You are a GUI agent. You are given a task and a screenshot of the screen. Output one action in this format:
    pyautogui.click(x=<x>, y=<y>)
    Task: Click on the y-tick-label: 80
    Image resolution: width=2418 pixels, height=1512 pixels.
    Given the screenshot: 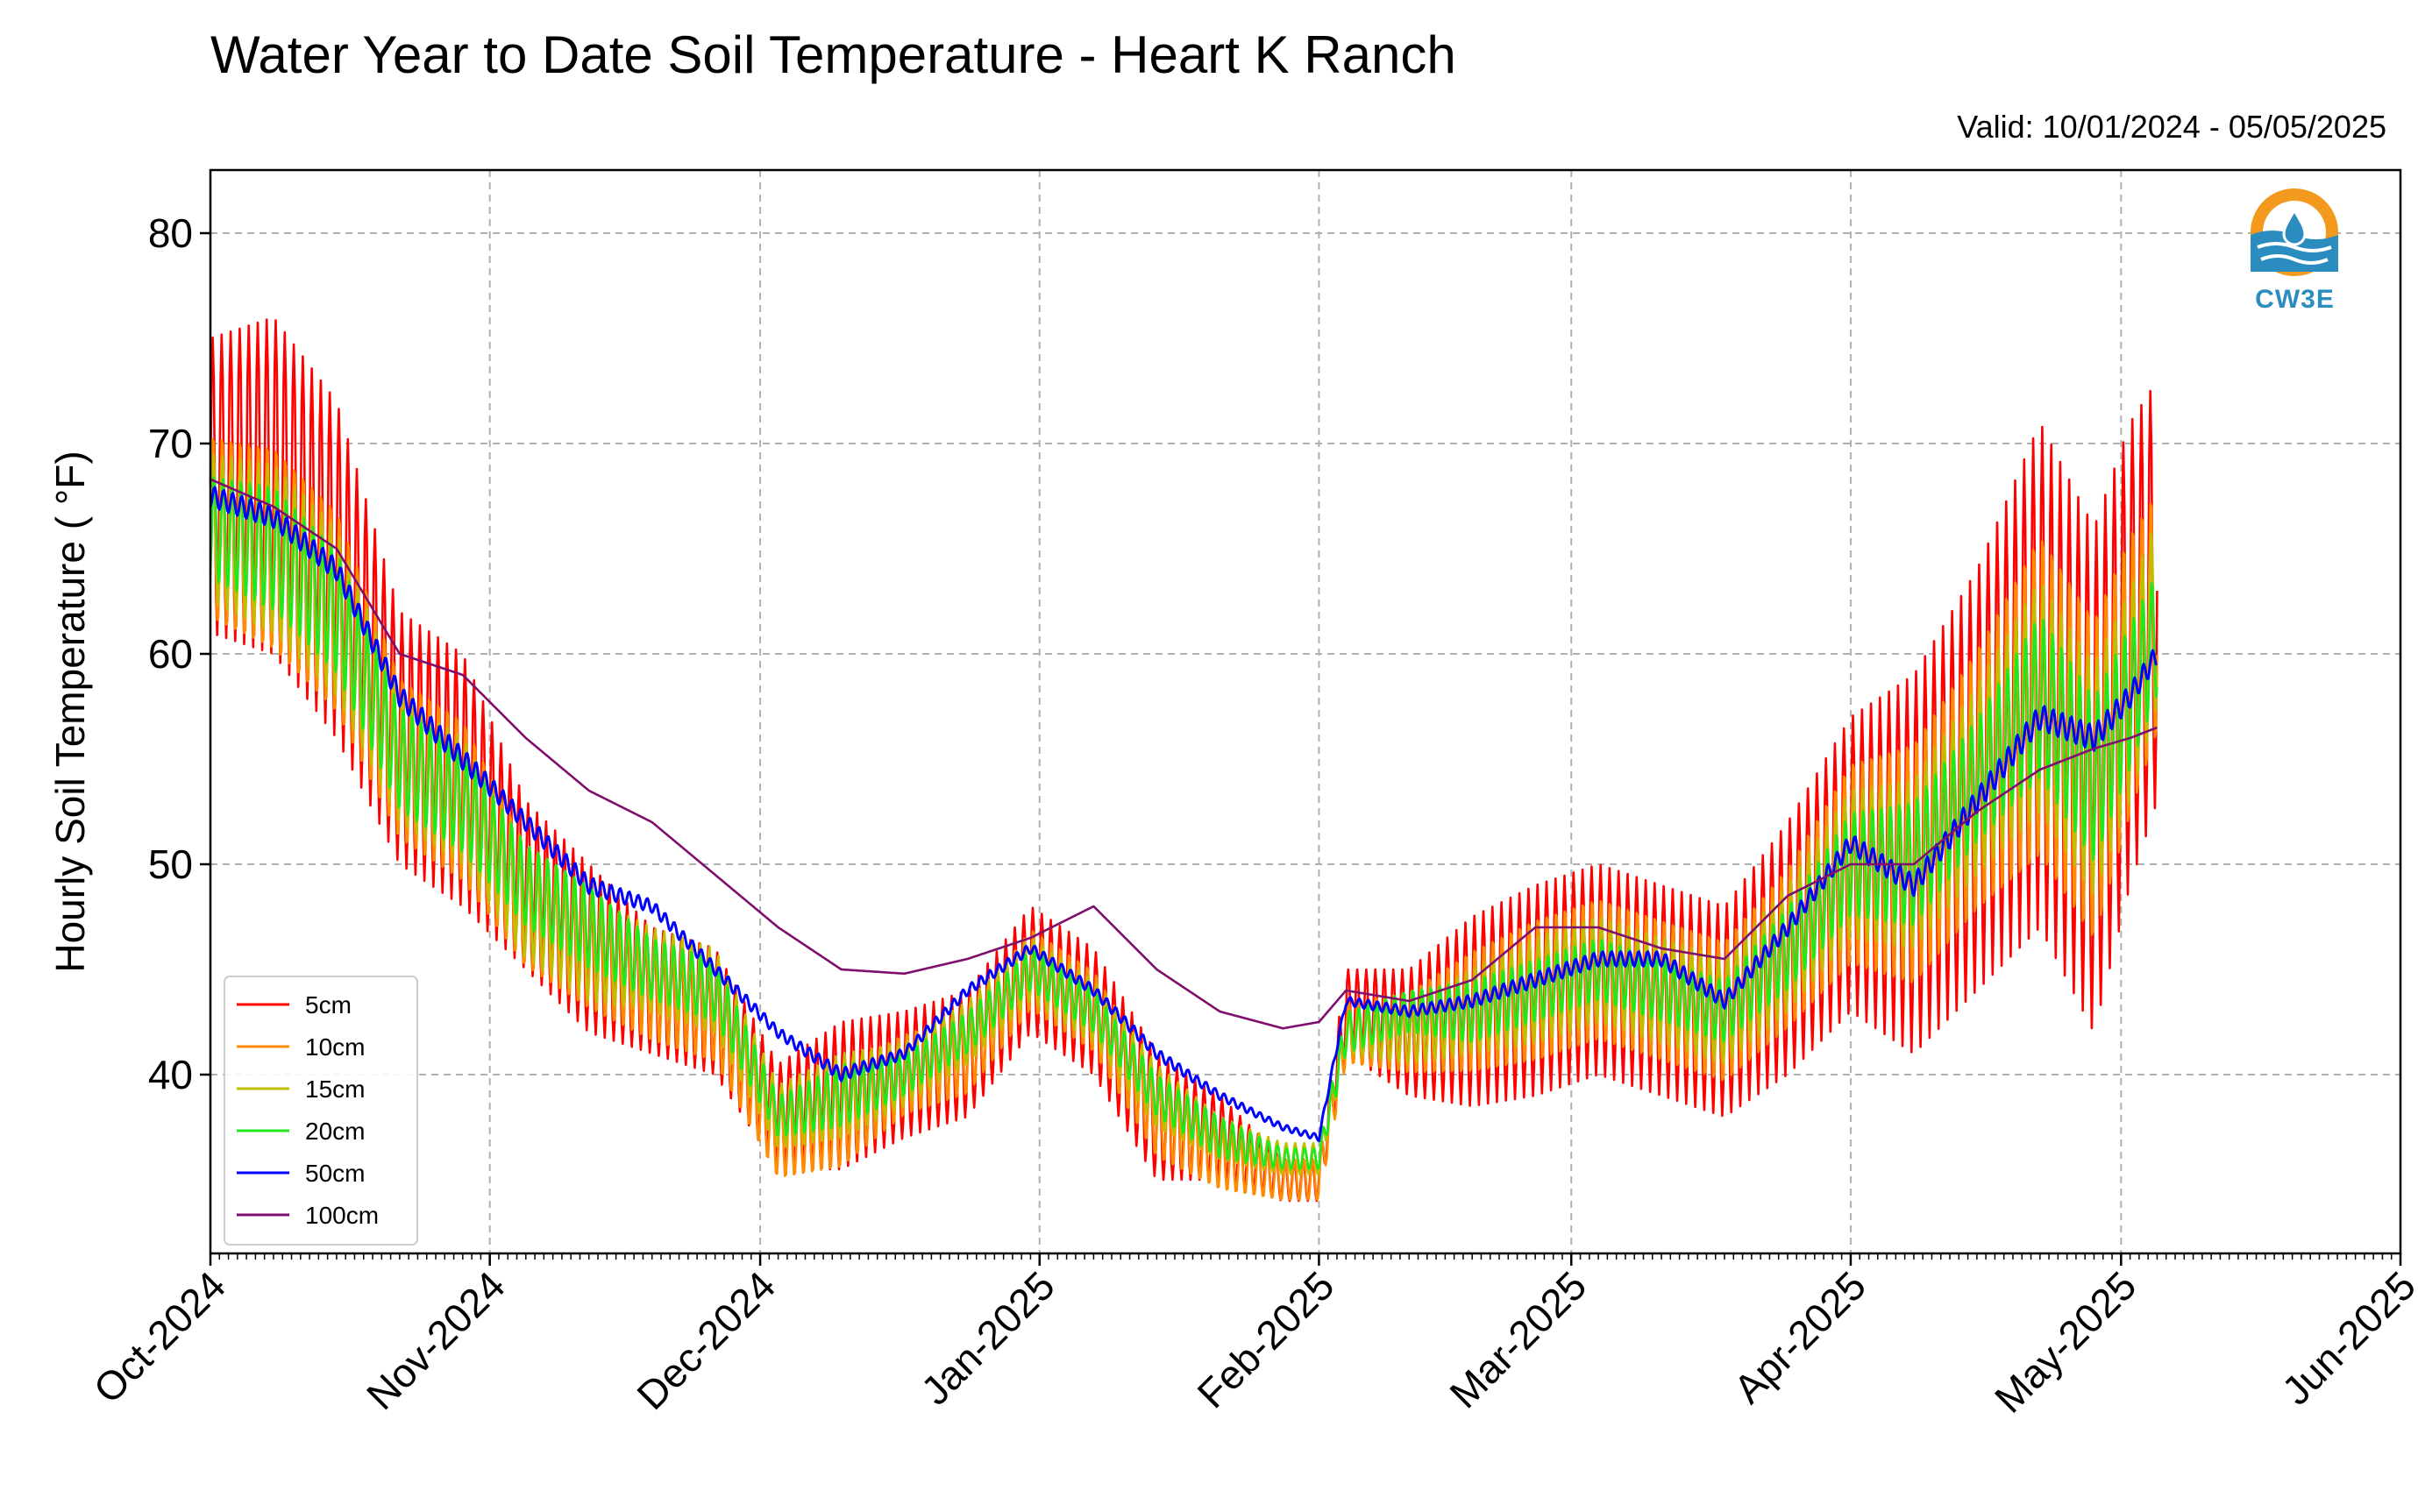 What is the action you would take?
    pyautogui.click(x=170, y=233)
    